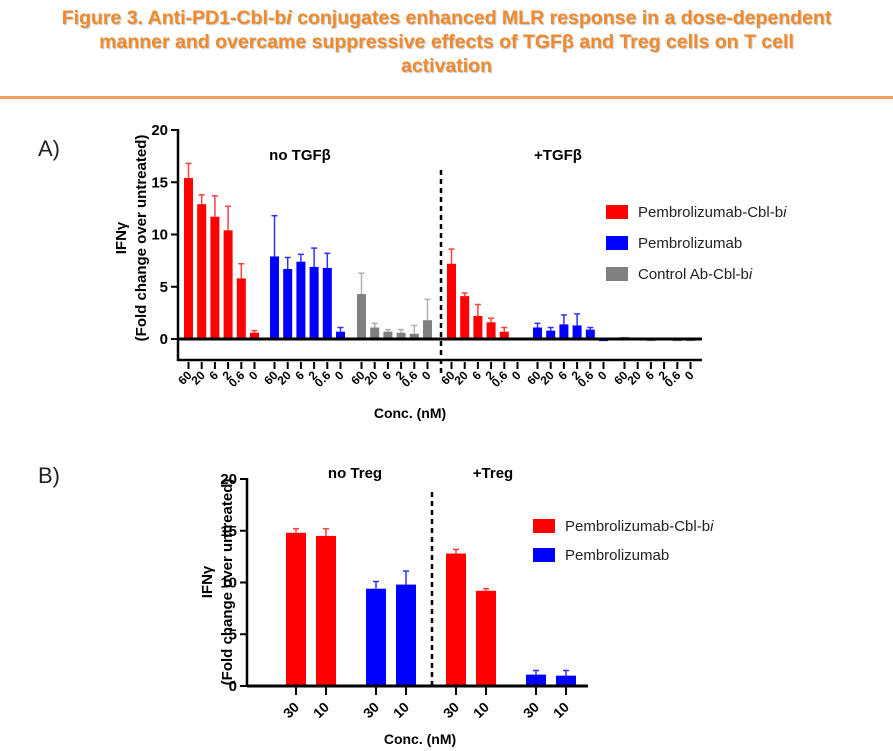  Describe the element at coordinates (493, 473) in the screenshot. I see `condition-label: +Treg` at that location.